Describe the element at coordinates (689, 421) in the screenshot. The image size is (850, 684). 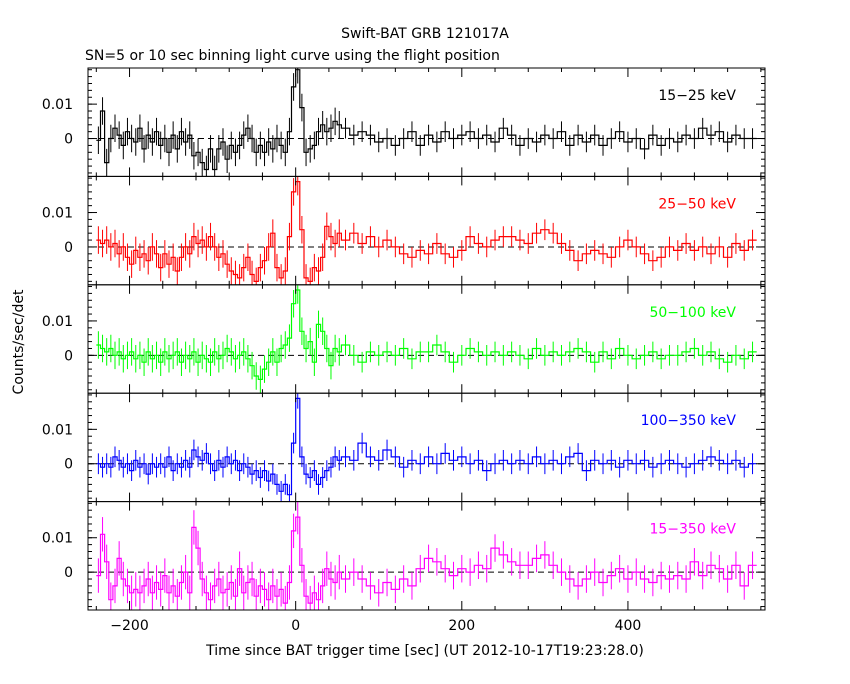
I see `band-label: 100−350 keV` at that location.